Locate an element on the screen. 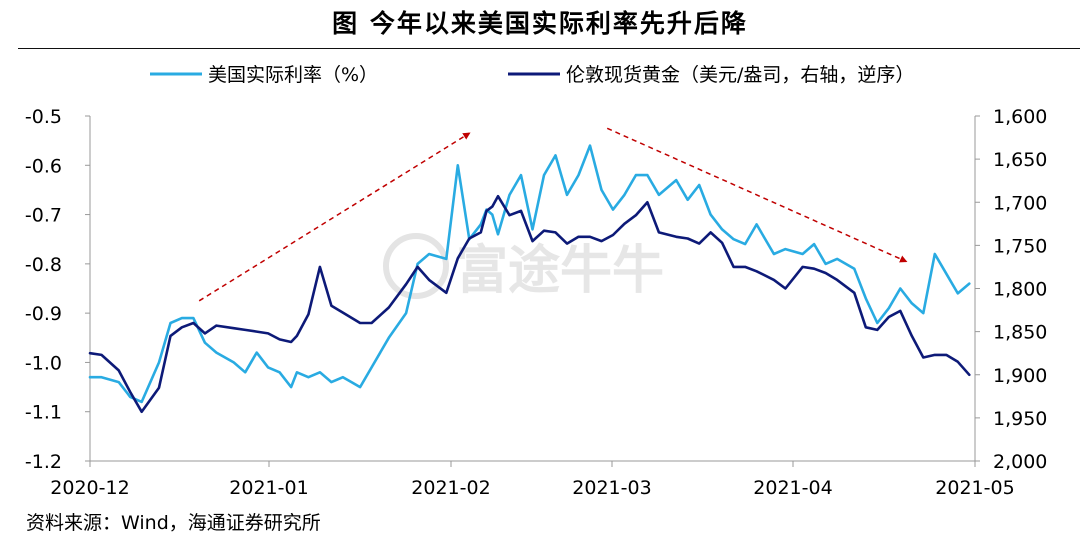  y-left-tick-label: -0.9 is located at coordinates (43, 314).